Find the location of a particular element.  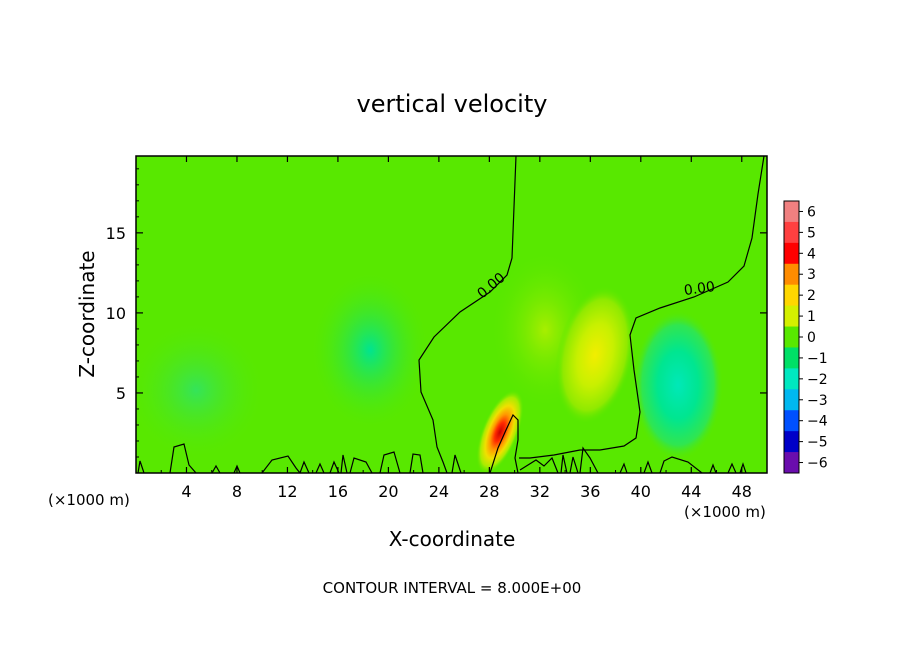

x-unit-right: (×1000 m) is located at coordinates (725, 512).